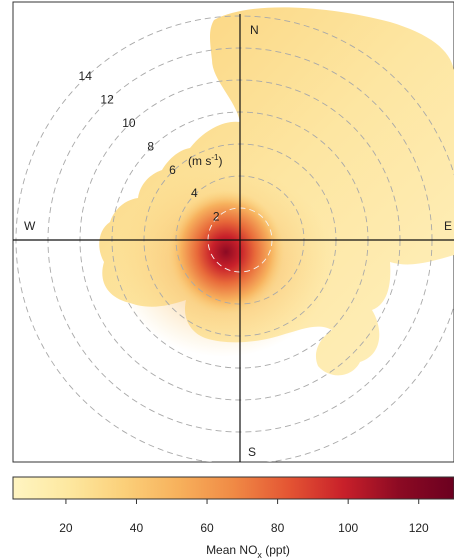  I want to click on compass-east-label: E, so click(448, 226).